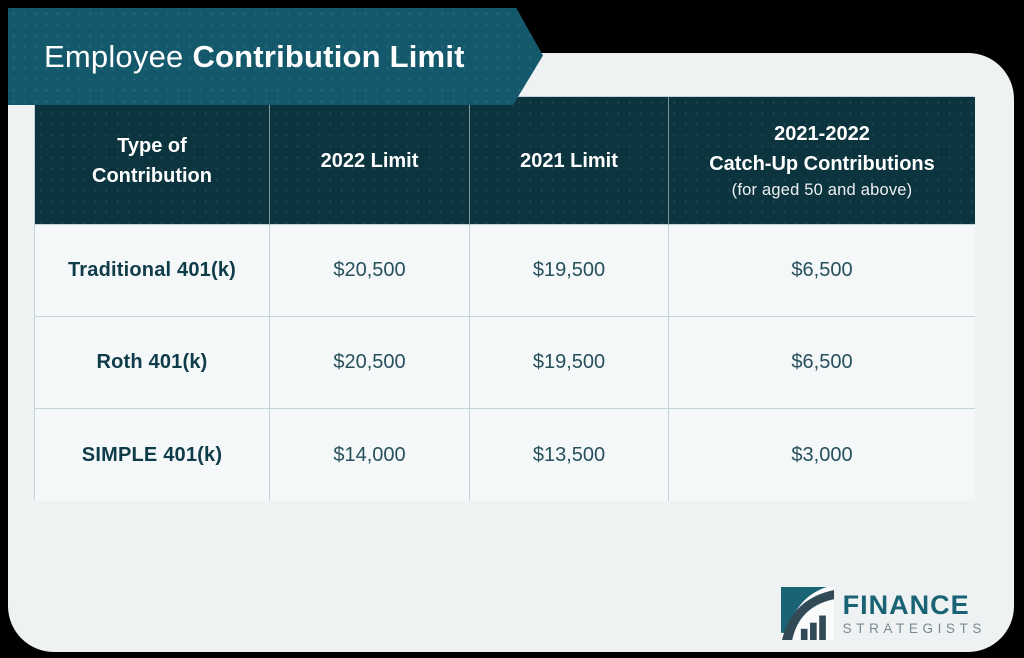 The image size is (1024, 658). I want to click on brand-name: FINANCE, so click(906, 604).